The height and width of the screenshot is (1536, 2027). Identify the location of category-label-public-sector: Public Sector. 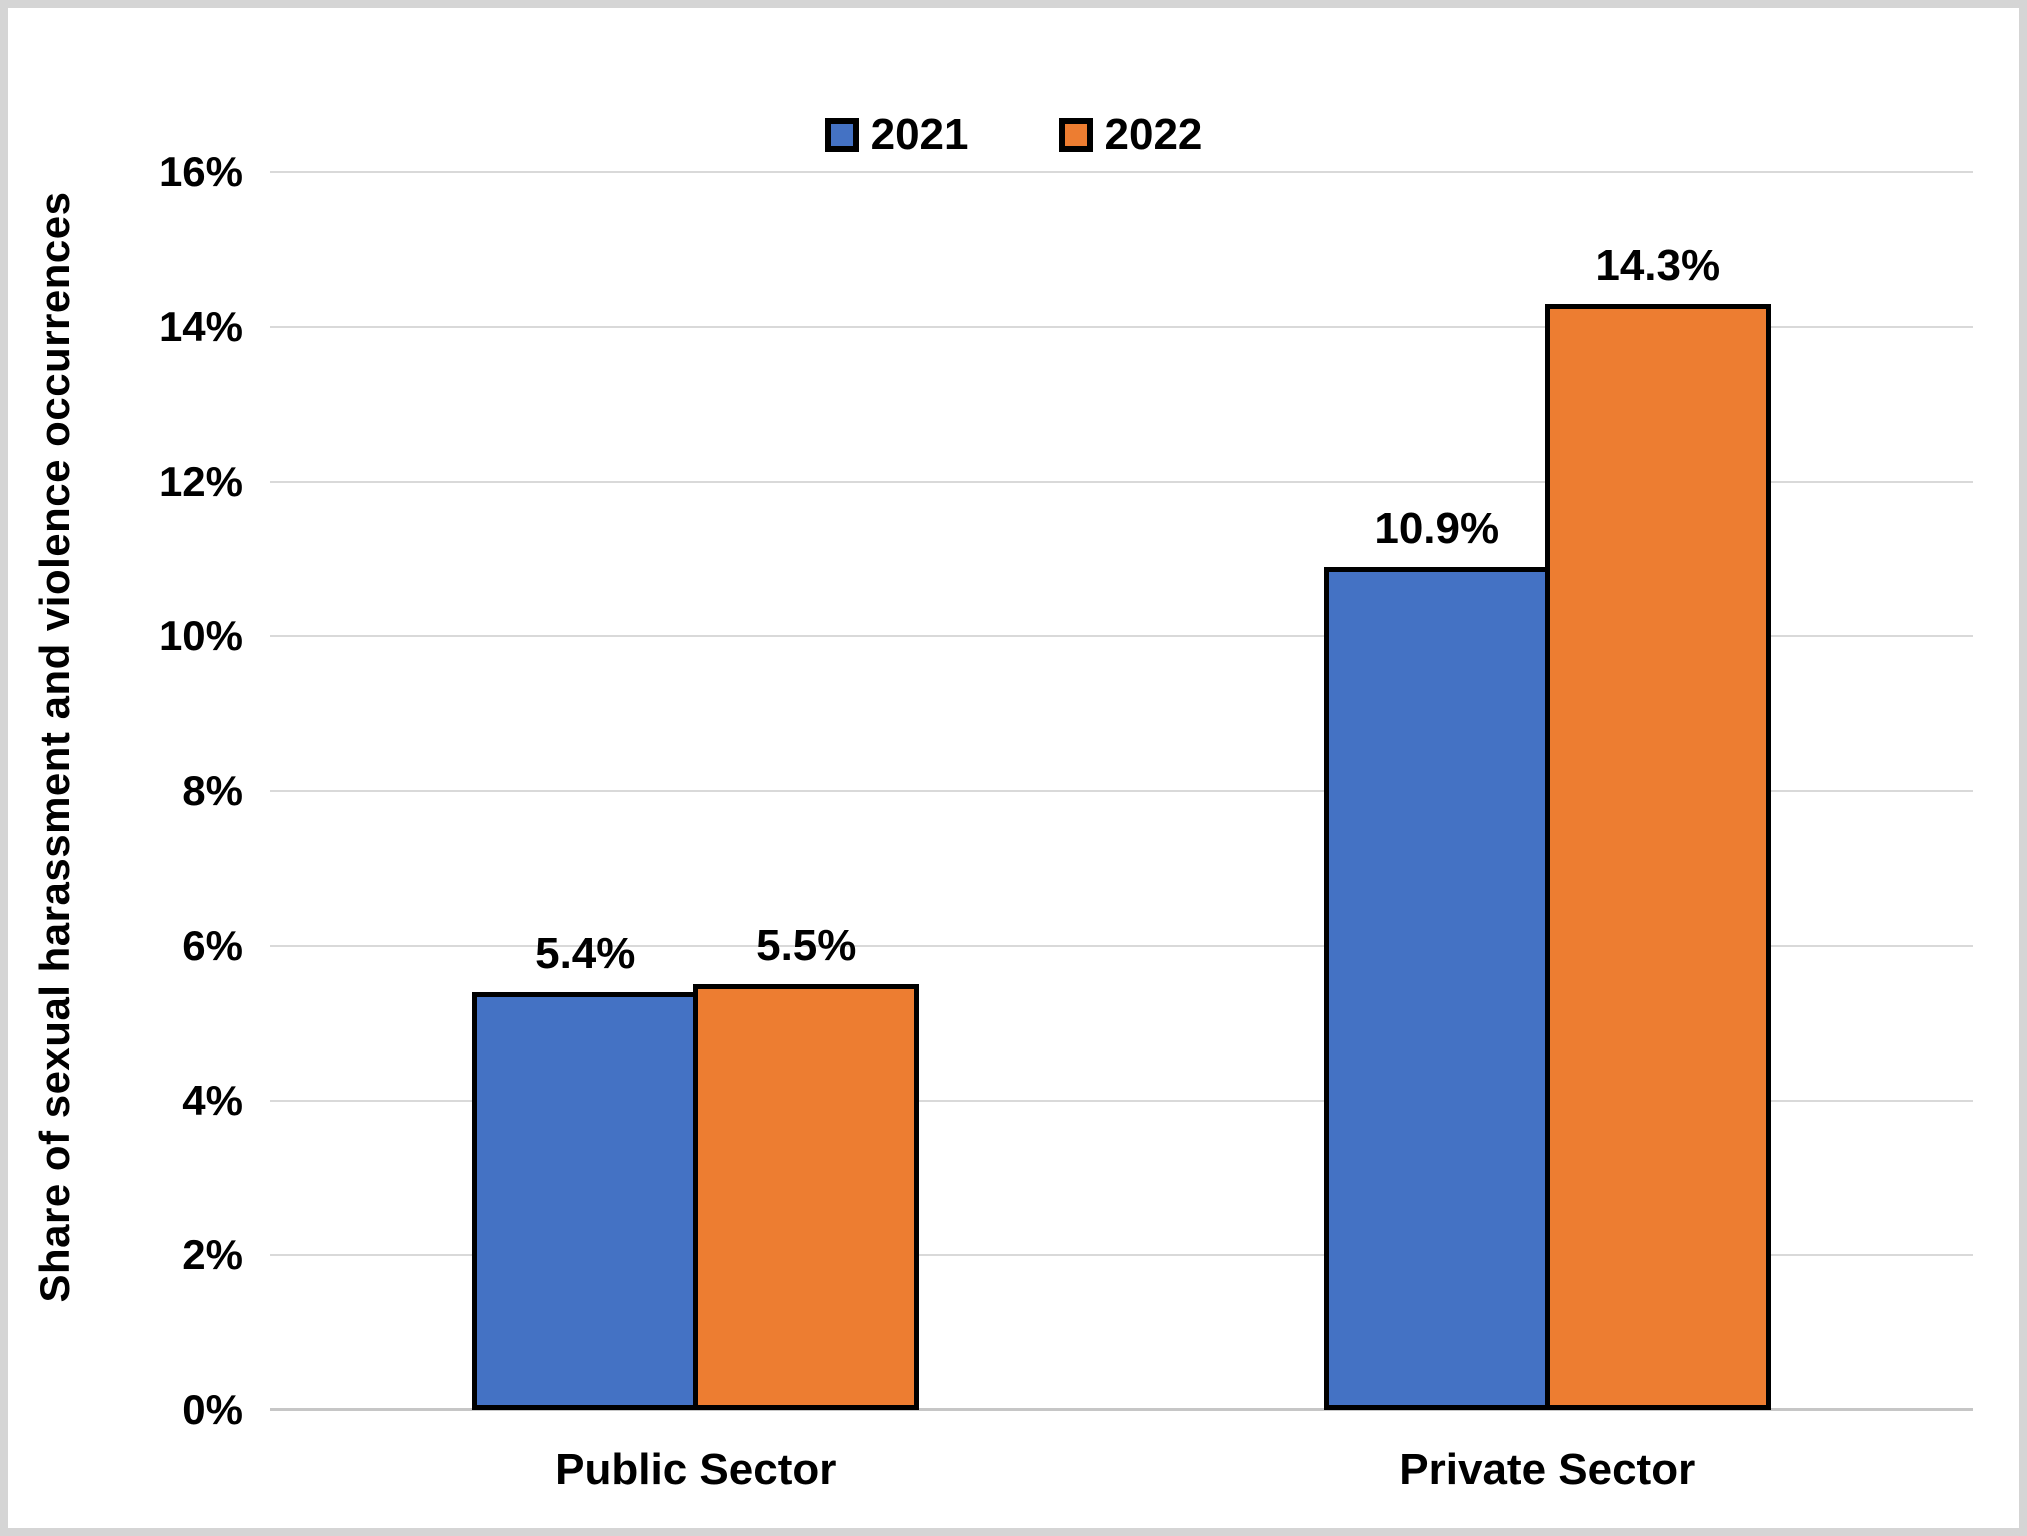
(696, 1469).